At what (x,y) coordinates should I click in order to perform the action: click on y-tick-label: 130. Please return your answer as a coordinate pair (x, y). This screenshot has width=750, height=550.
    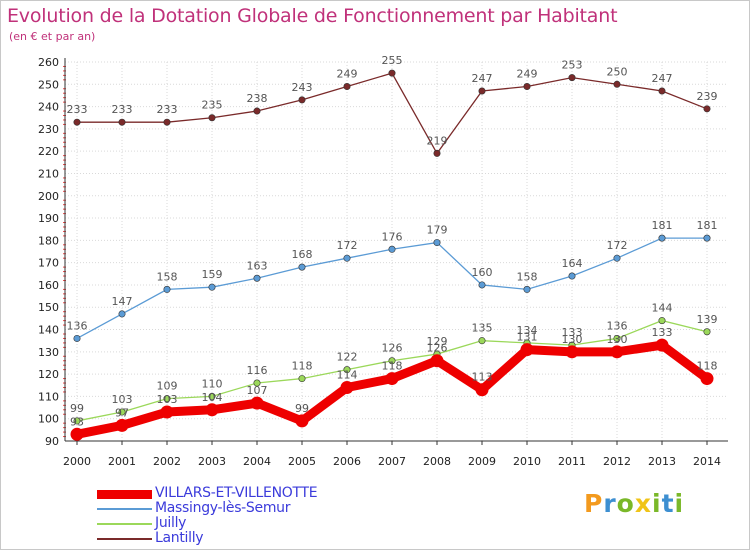
    Looking at the image, I should click on (48, 352).